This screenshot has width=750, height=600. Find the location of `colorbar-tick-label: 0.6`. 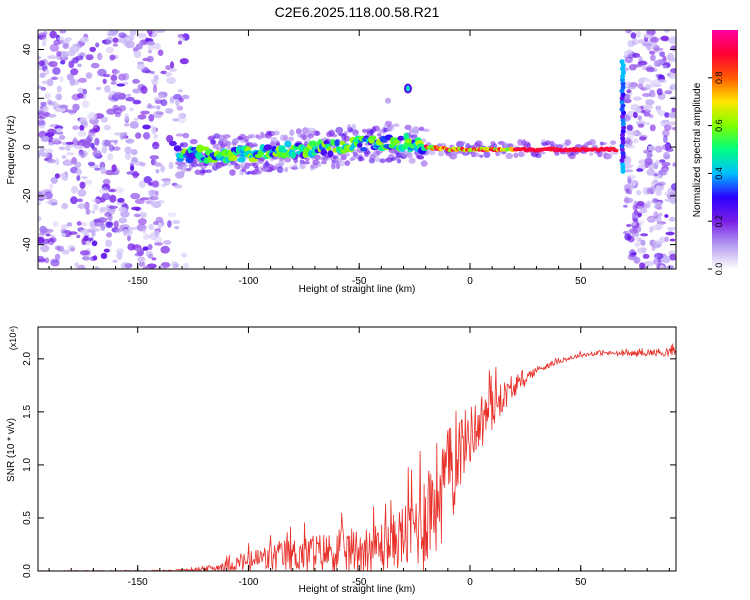

colorbar-tick-label: 0.6 is located at coordinates (719, 125).